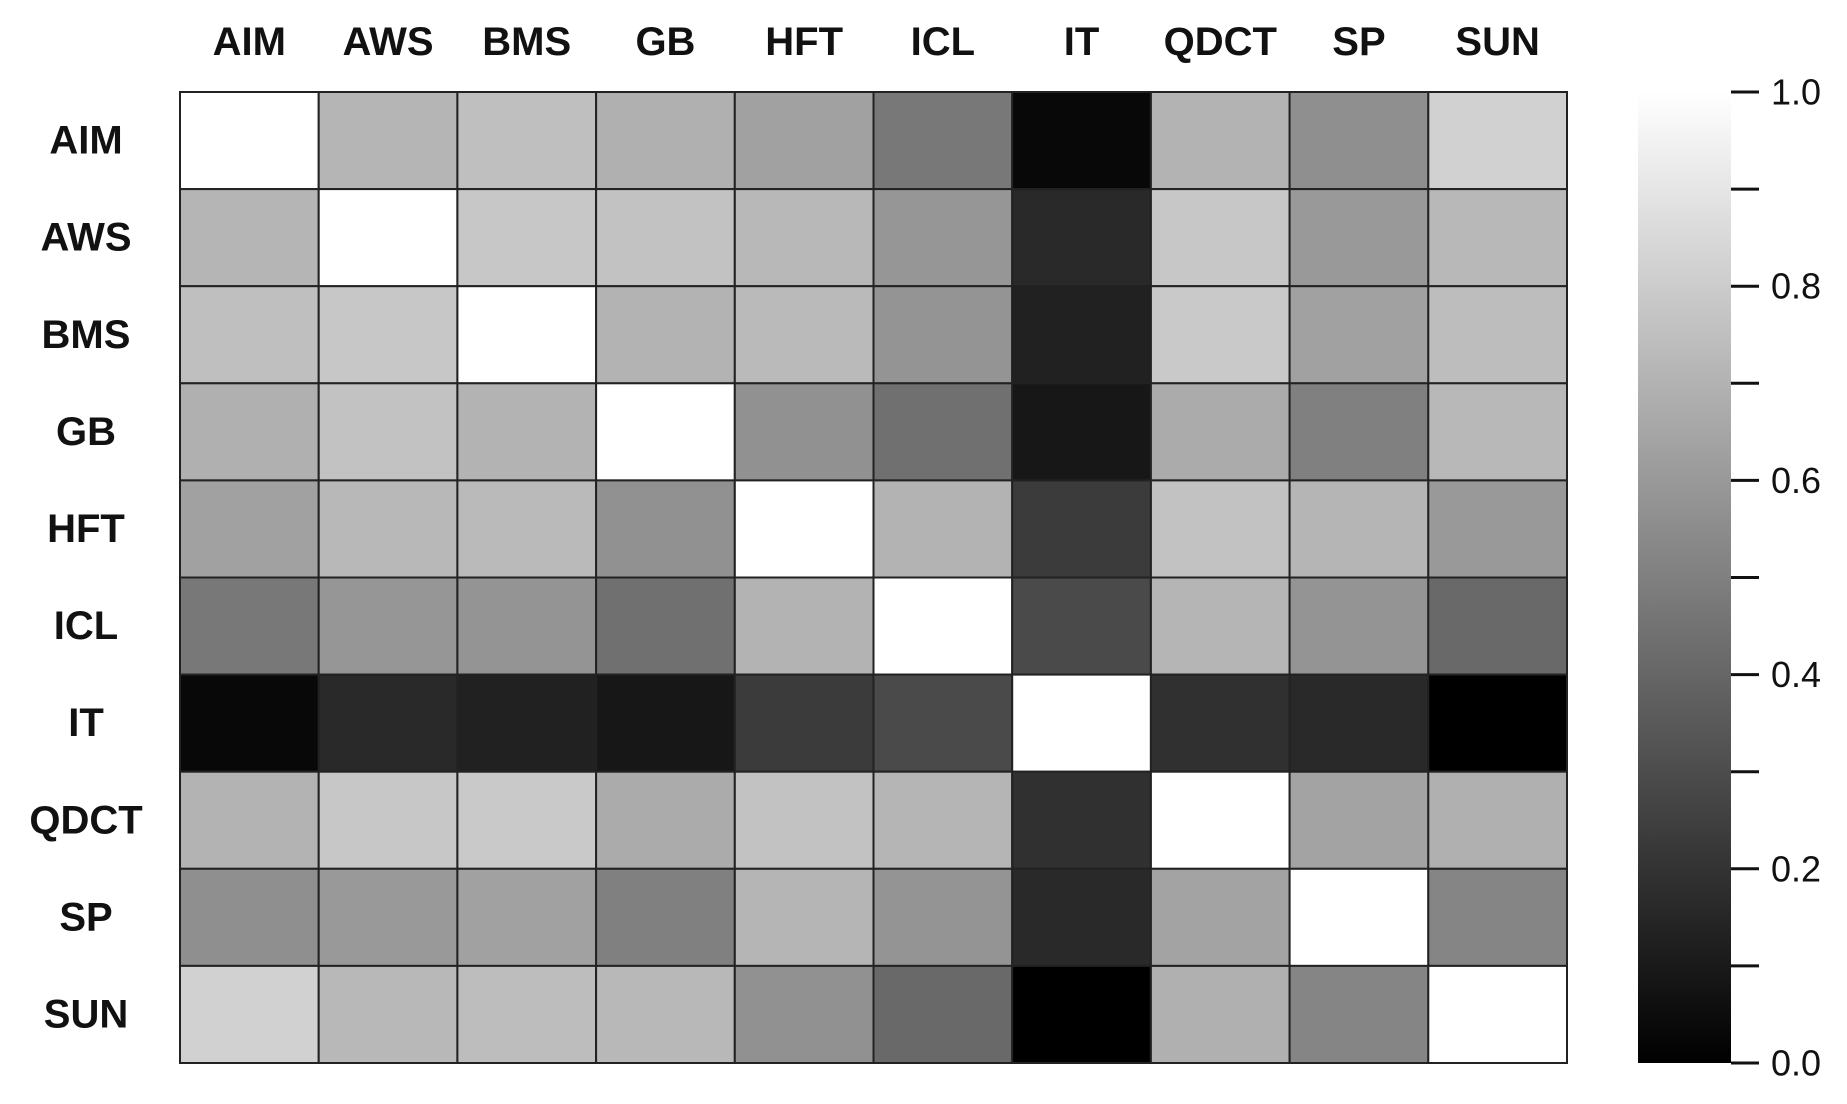 This screenshot has width=1847, height=1104. Describe the element at coordinates (1359, 917) in the screenshot. I see `heatmap-cell-sp-sp` at that location.